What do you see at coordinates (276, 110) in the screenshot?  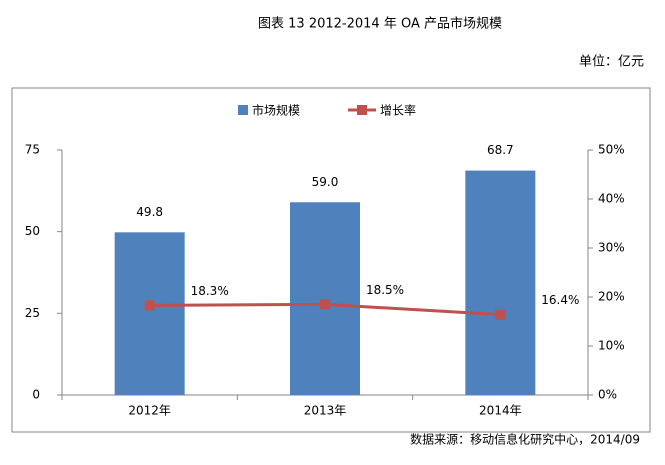 I see `legend-label: 市场规模` at bounding box center [276, 110].